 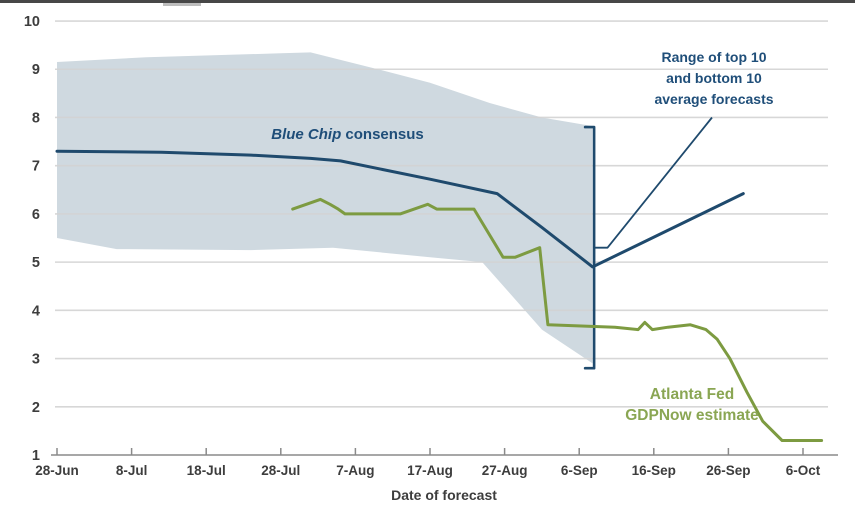 I want to click on top-border-bar, so click(x=427, y=1).